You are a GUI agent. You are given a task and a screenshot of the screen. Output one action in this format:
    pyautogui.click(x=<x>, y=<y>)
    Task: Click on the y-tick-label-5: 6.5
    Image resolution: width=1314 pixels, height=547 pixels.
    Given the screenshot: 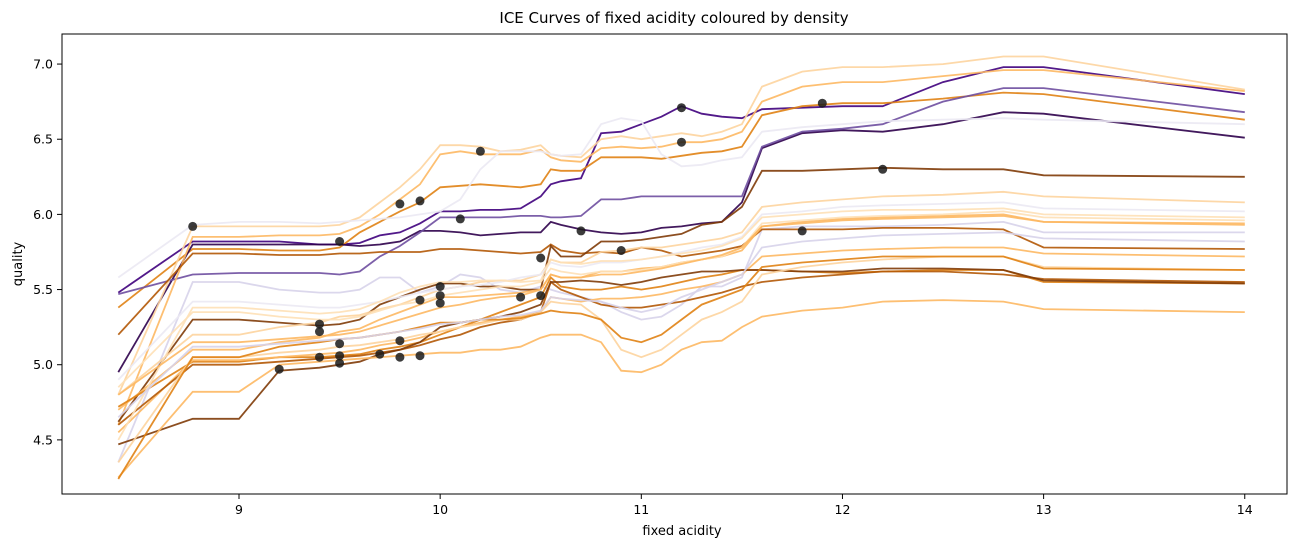 What is the action you would take?
    pyautogui.click(x=43, y=139)
    